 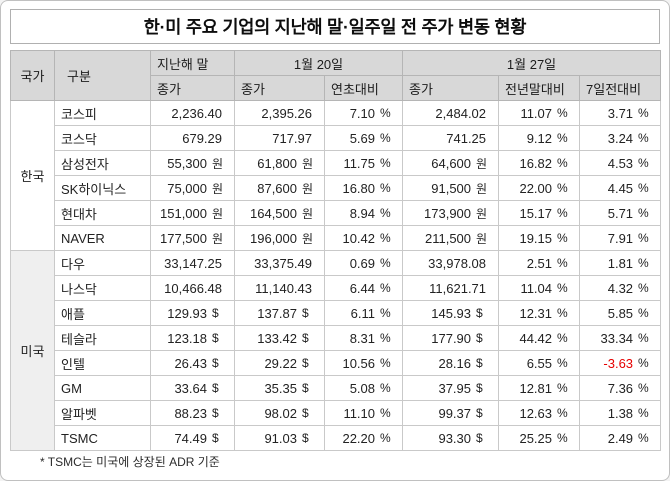 What do you see at coordinates (102, 263) in the screenshot?
I see `company-label: 다우` at bounding box center [102, 263].